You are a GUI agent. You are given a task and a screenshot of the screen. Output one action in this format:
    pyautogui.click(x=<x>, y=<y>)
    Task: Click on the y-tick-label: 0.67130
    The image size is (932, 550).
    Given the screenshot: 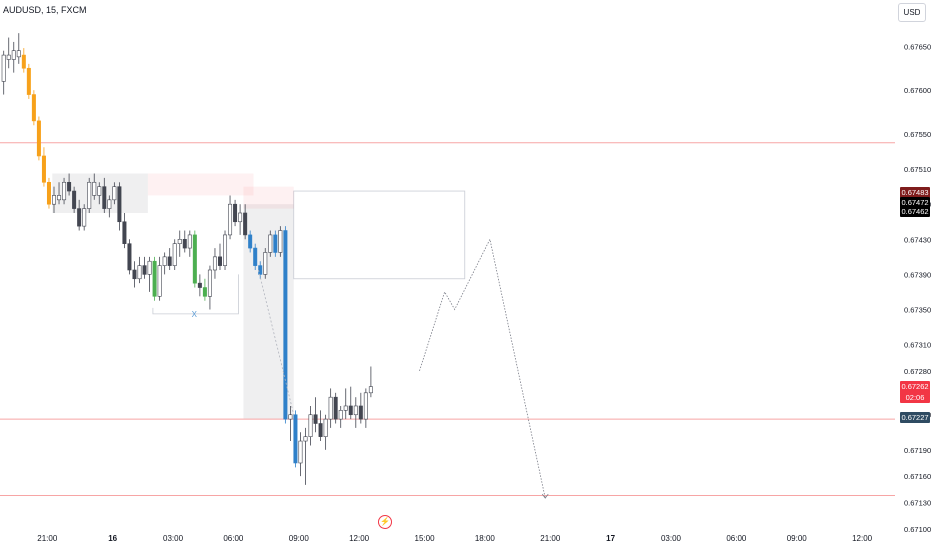 What is the action you would take?
    pyautogui.click(x=917, y=502)
    